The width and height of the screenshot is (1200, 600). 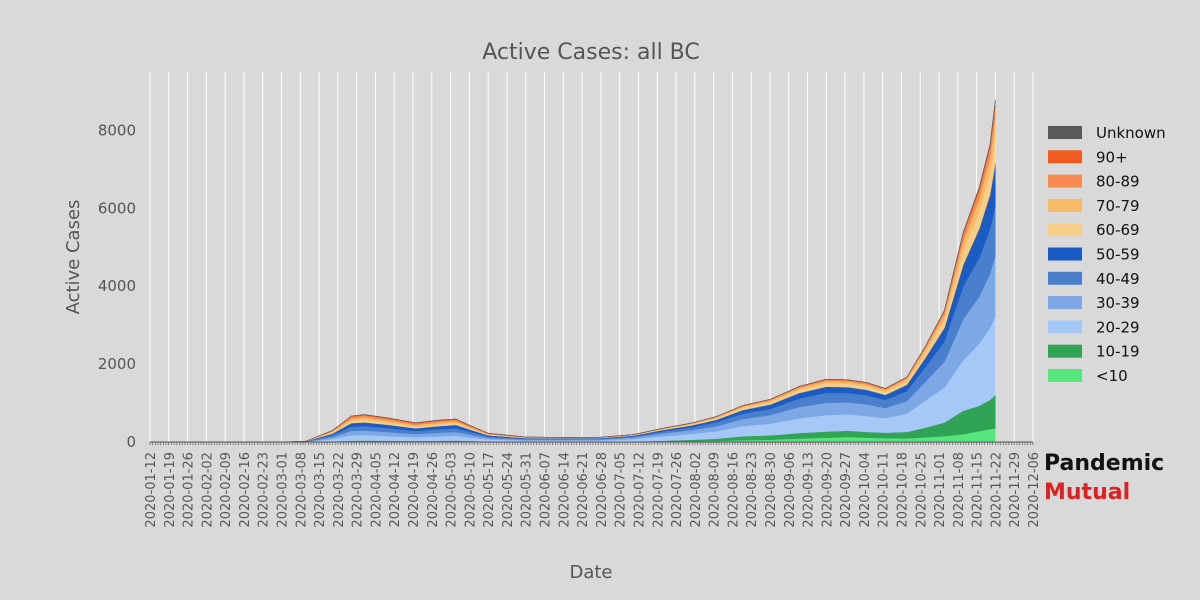 What do you see at coordinates (376, 490) in the screenshot?
I see `x-tick-label: 2020-04-05` at bounding box center [376, 490].